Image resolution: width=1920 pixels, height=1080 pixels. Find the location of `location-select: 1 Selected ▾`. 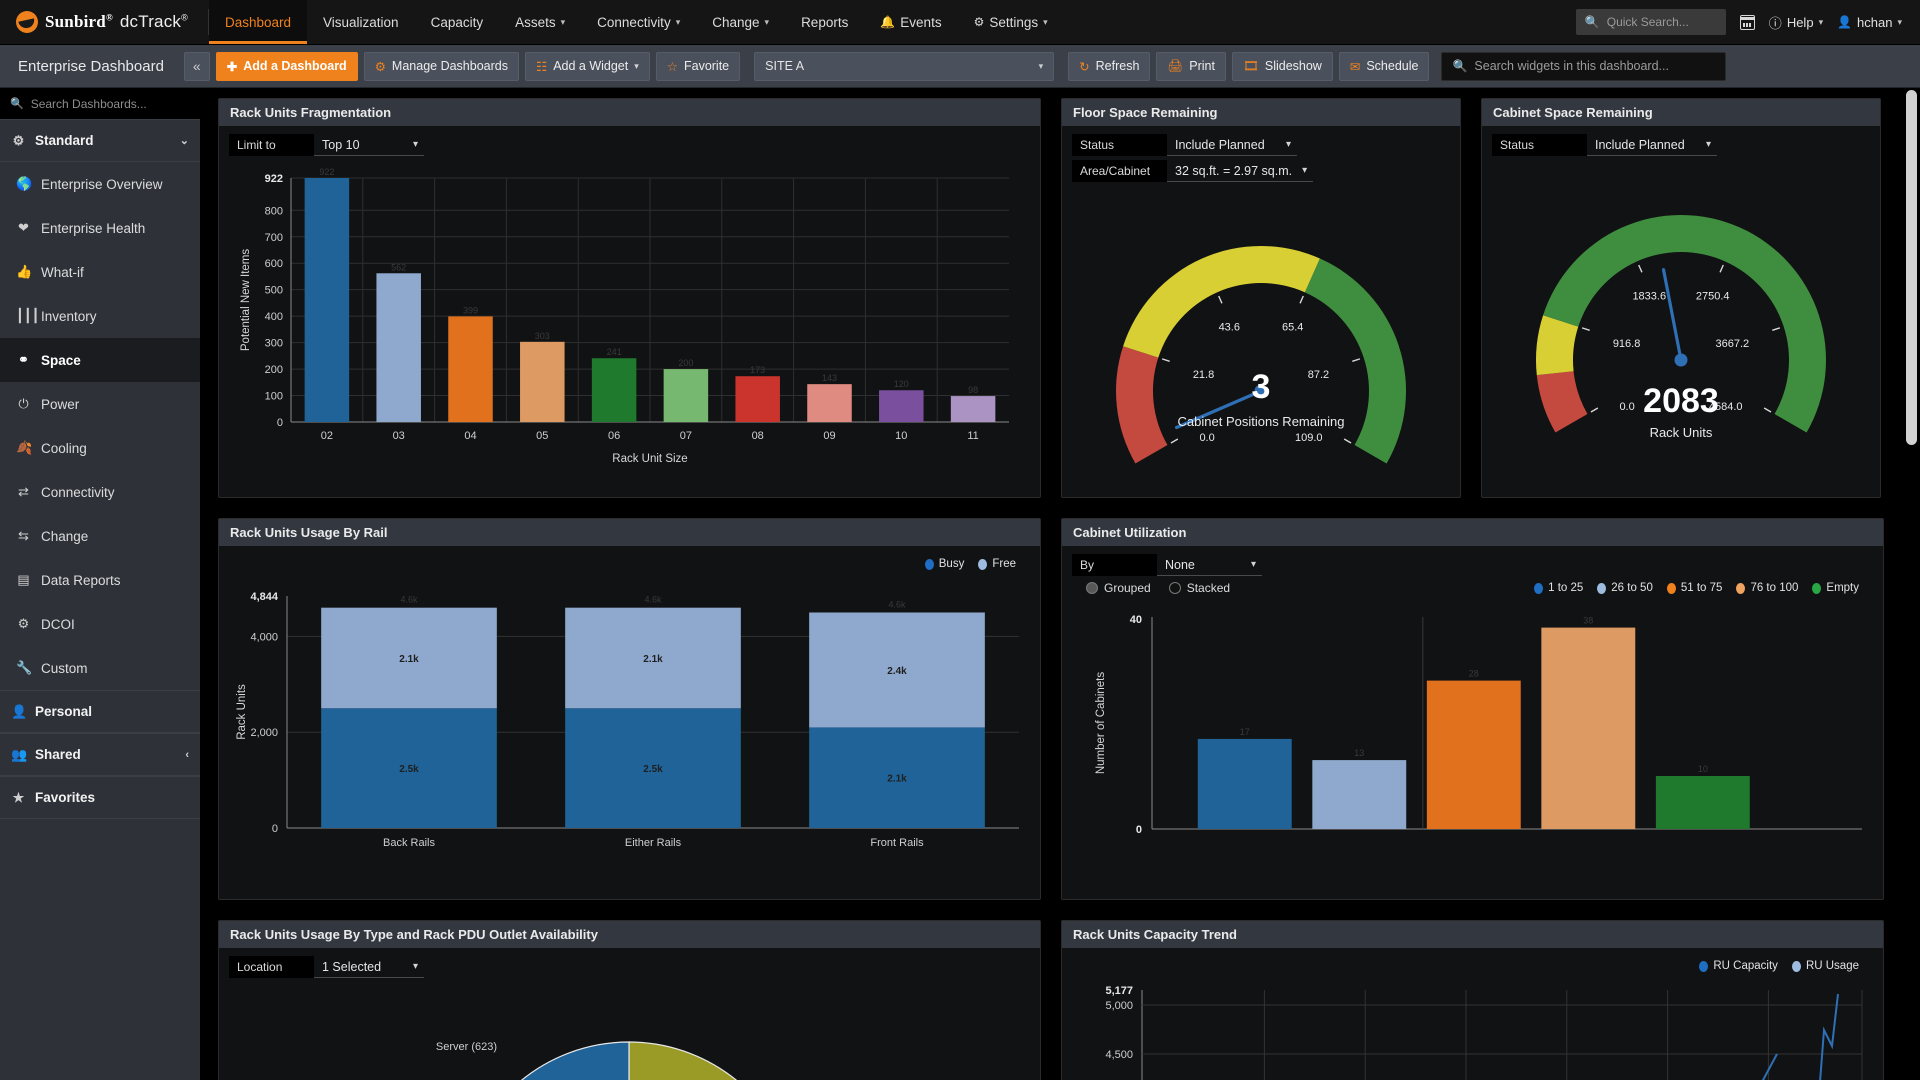

location-select: 1 Selected ▾ is located at coordinates (369, 967).